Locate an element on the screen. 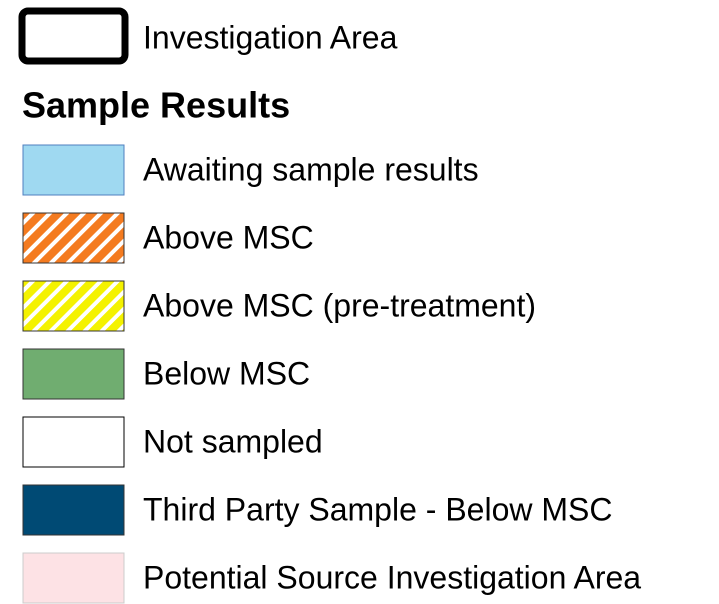 The image size is (719, 604). legend-label: Not sampled is located at coordinates (233, 441).